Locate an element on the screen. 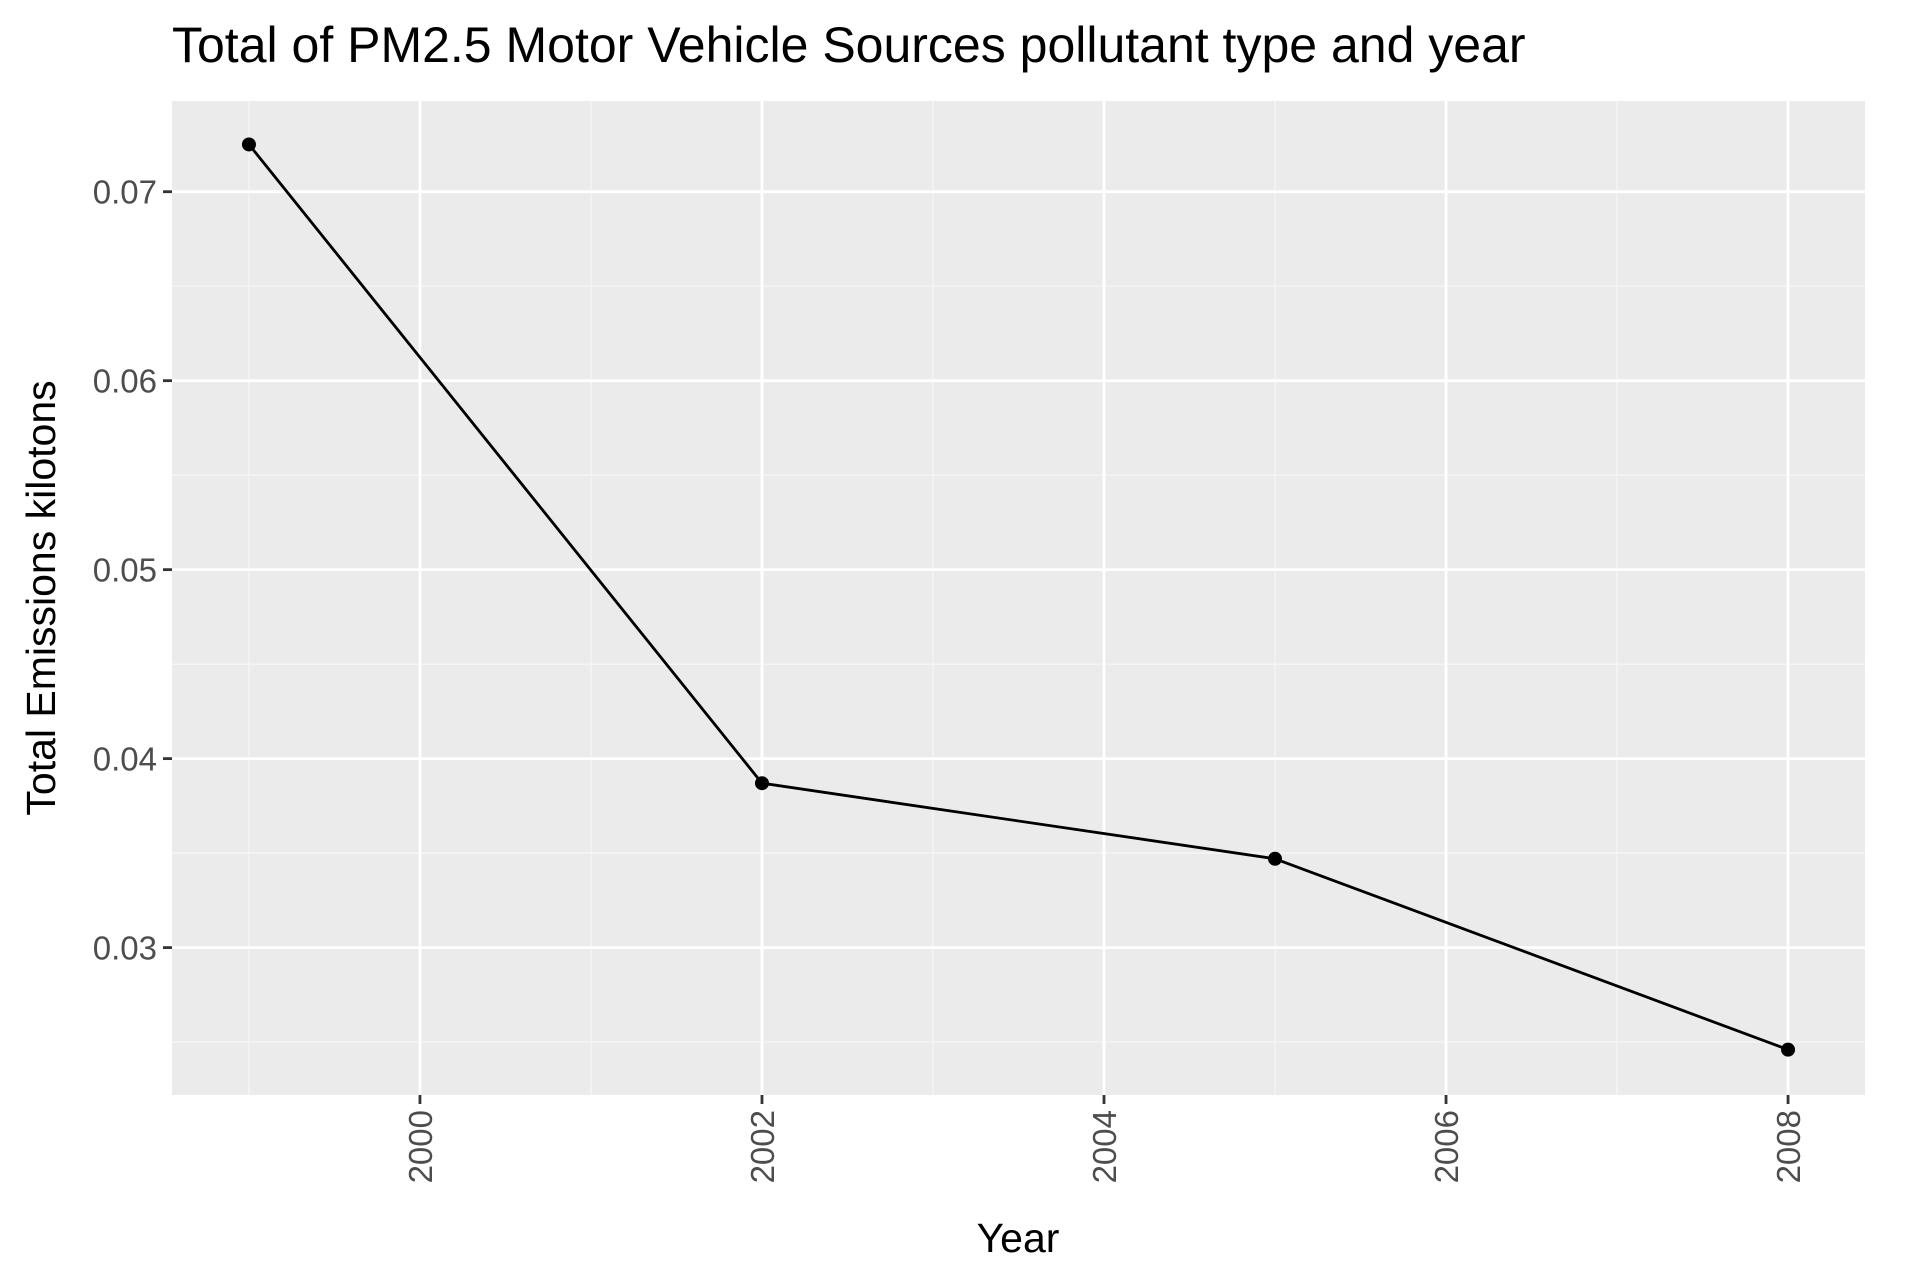  x-axis: 2000 2002 2004 2006 2008 is located at coordinates (1104, 1139).